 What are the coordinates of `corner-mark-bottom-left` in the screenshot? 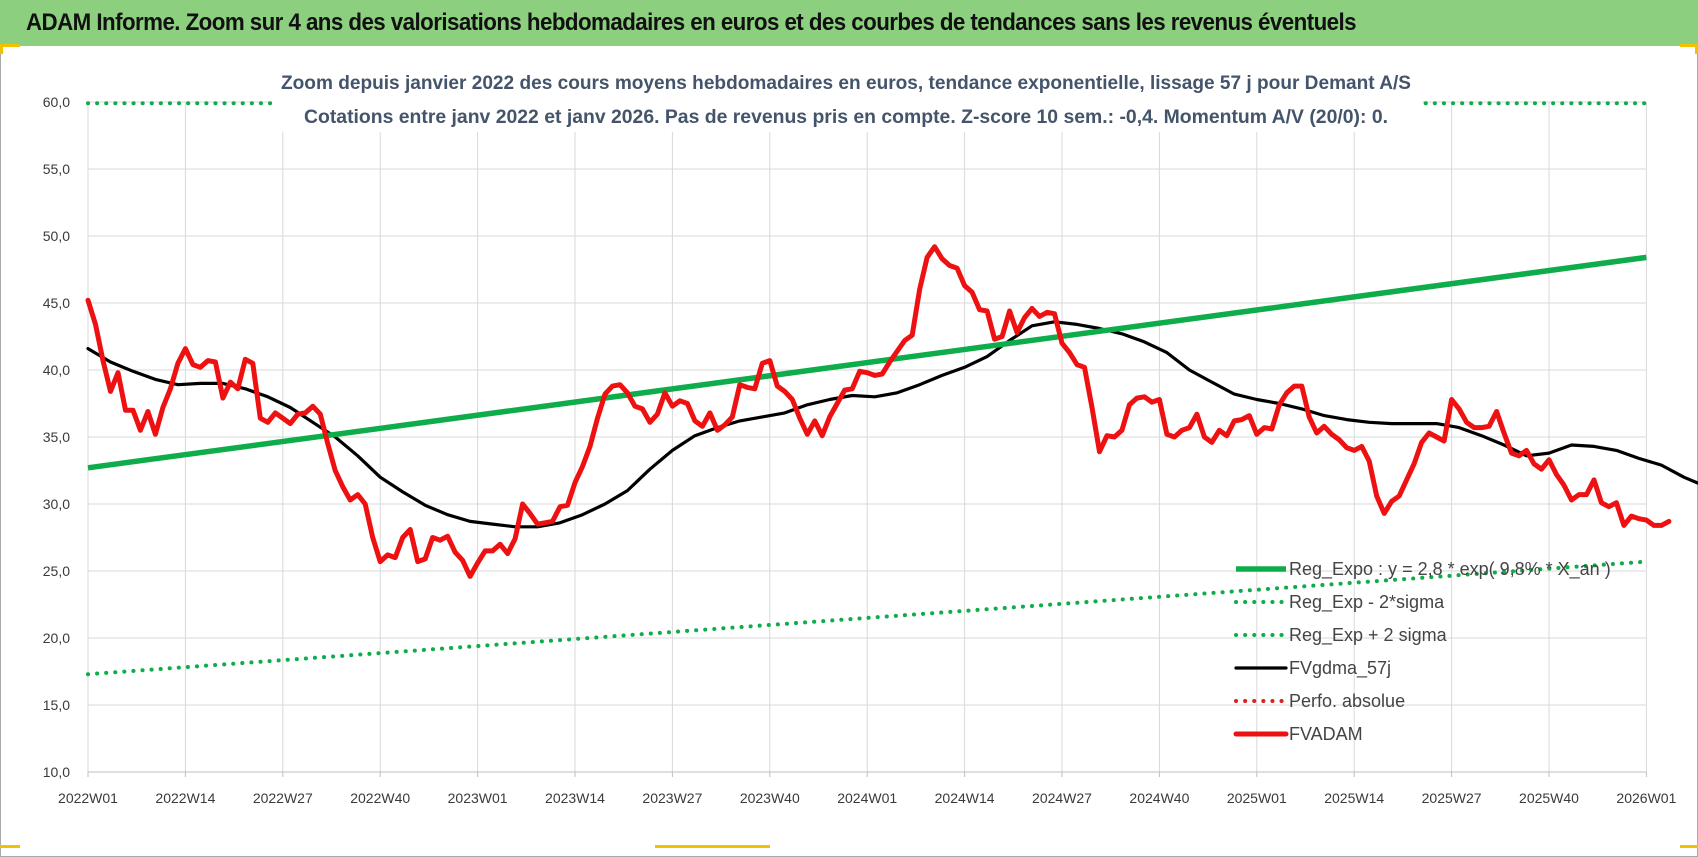 It's located at (10, 846).